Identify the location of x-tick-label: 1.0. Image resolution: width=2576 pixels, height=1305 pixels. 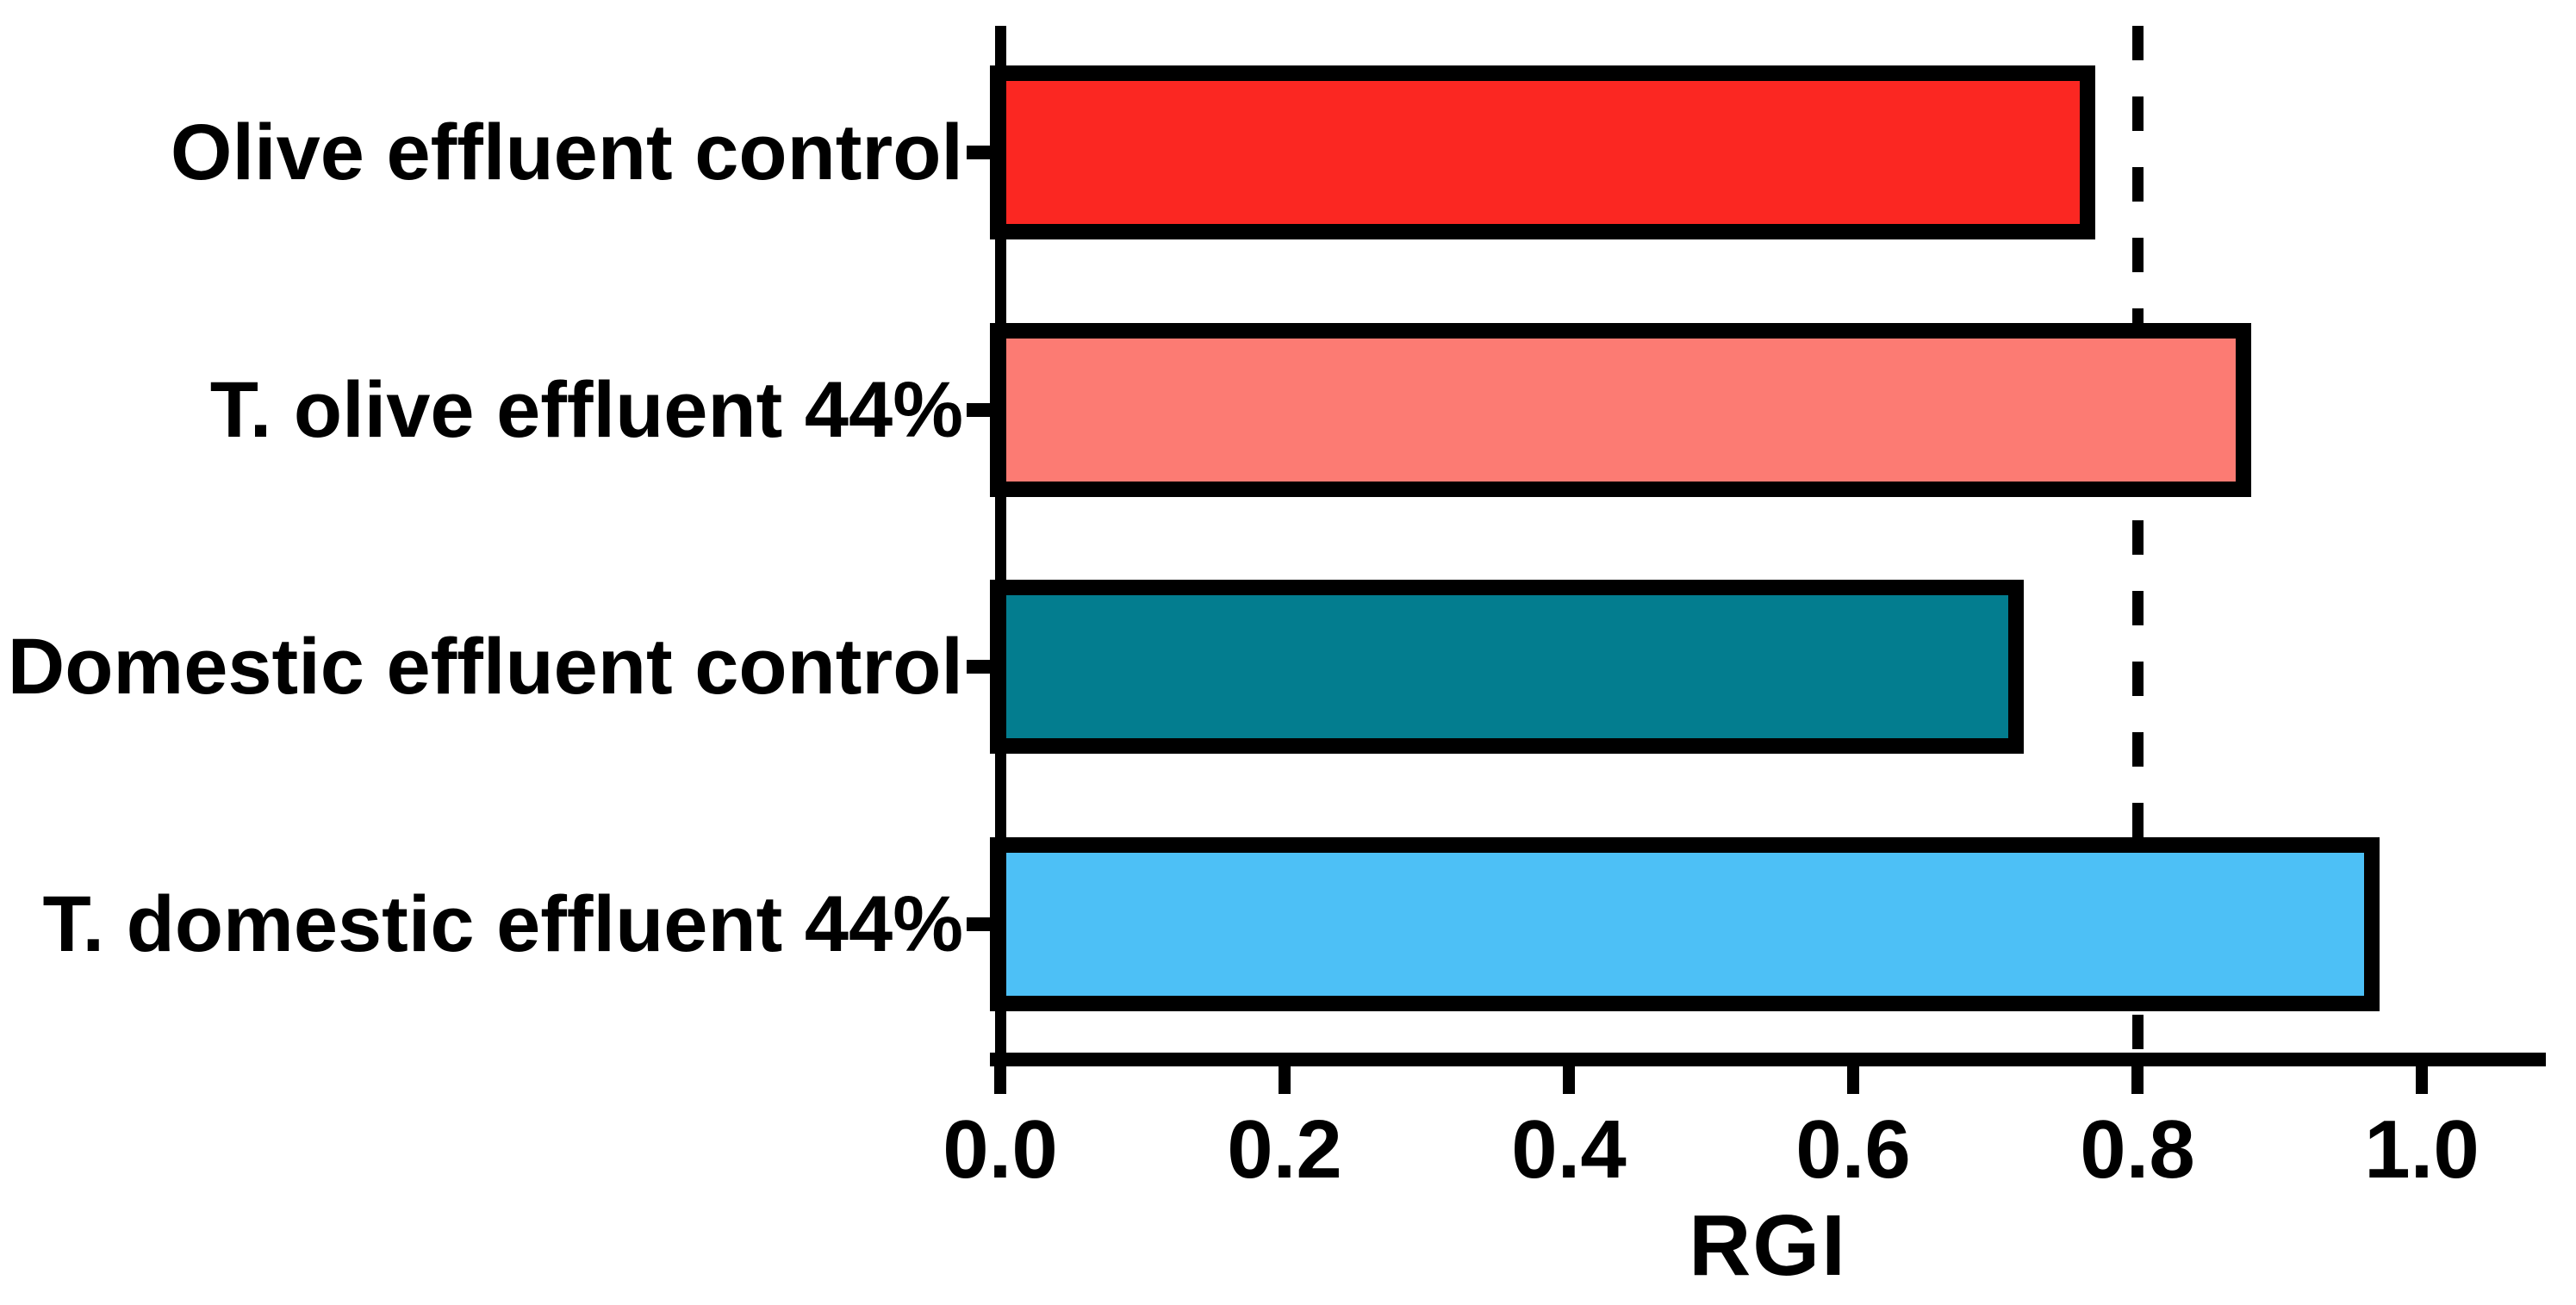
(2422, 1149).